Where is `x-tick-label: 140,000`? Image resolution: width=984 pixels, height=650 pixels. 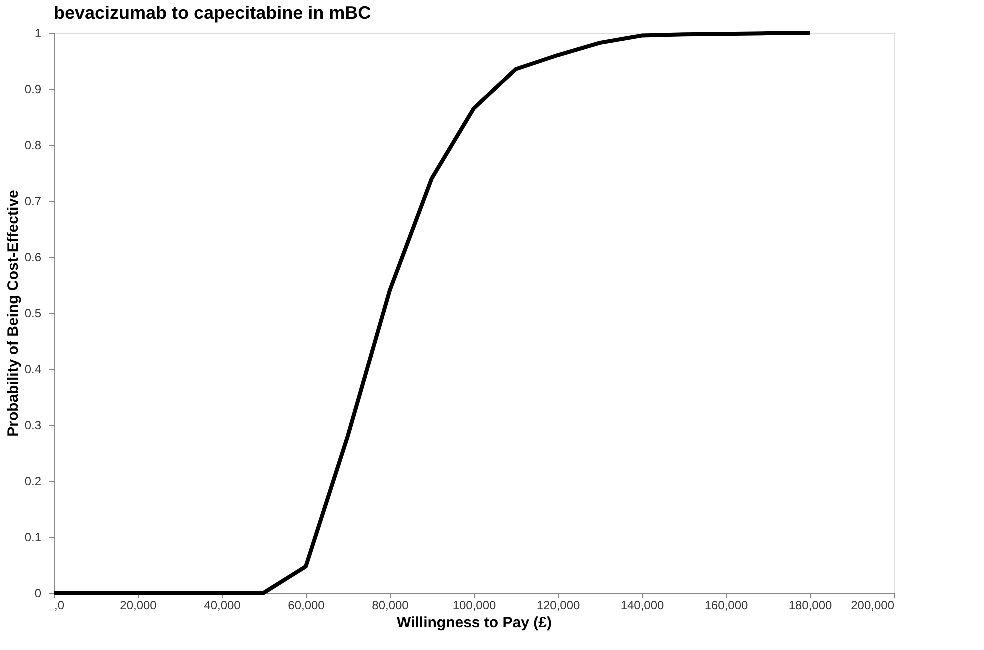
x-tick-label: 140,000 is located at coordinates (642, 605).